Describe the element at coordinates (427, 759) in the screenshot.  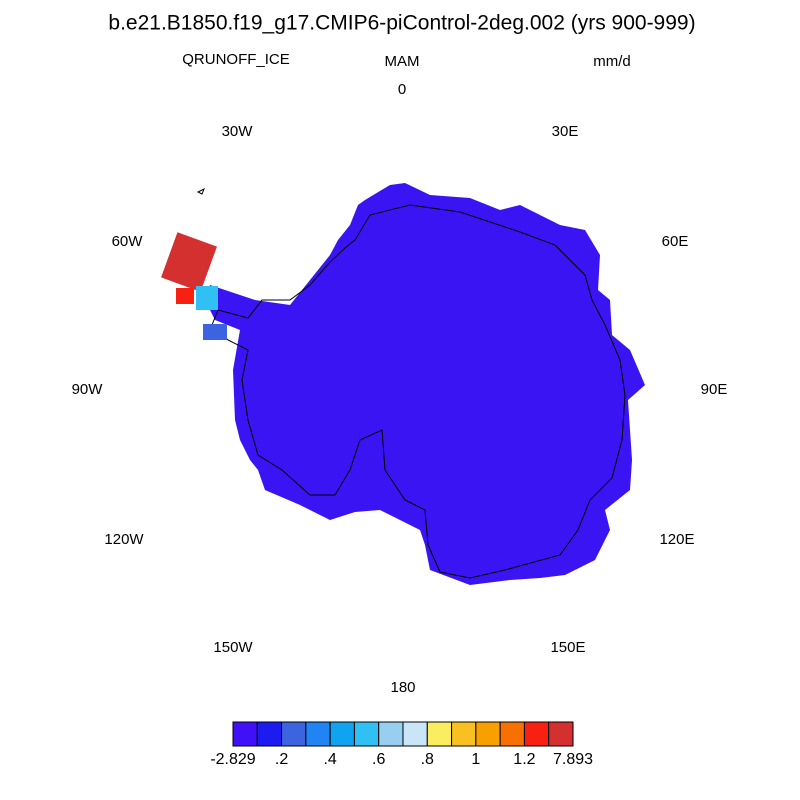
I see `colorbar-label: .8` at that location.